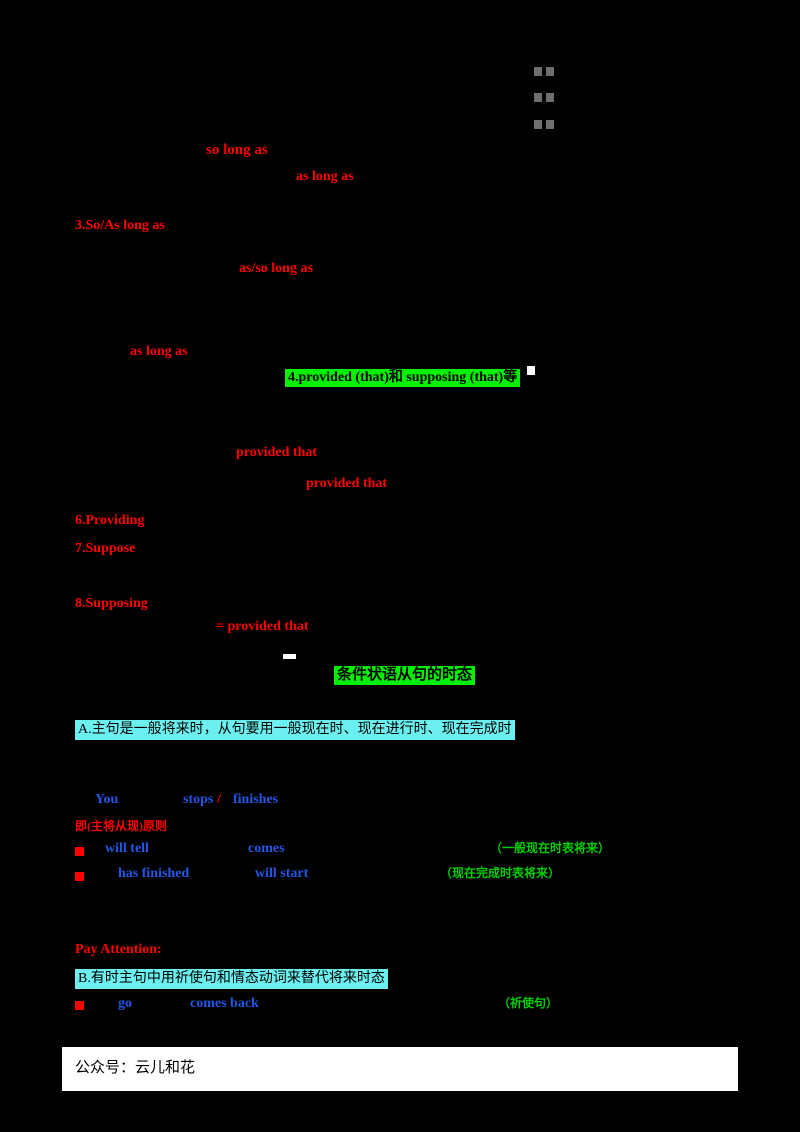 Image resolution: width=800 pixels, height=1132 pixels. I want to click on highlight-dash, so click(289, 656).